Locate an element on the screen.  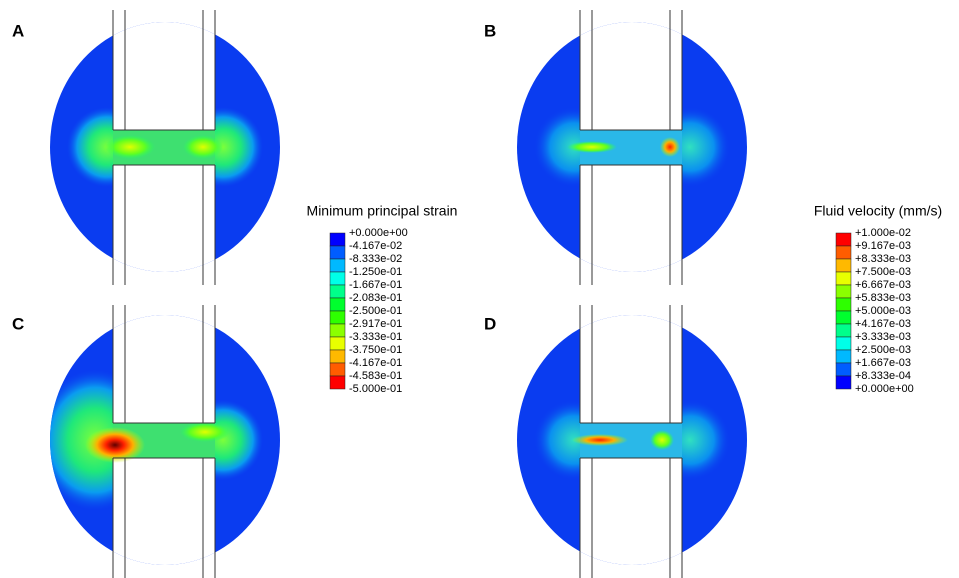
legend-label: -4.167e-02 is located at coordinates (375, 246).